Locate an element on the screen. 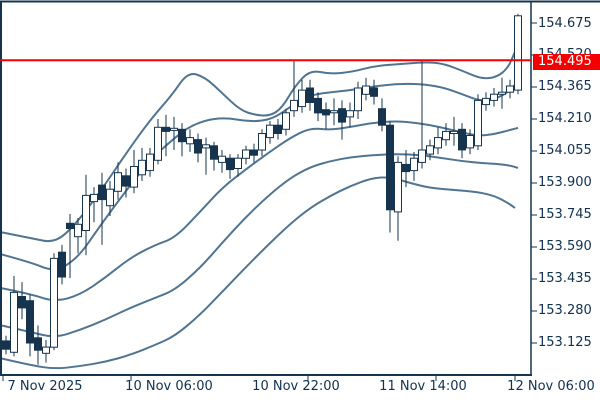 This screenshot has height=400, width=600. y-axis-label: 154.210 is located at coordinates (565, 118).